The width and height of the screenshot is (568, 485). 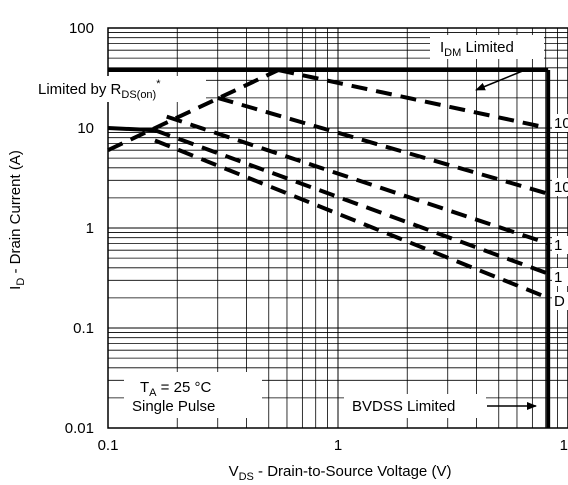 What do you see at coordinates (99, 89) in the screenshot?
I see `rds-label: Limited by RDS(on)*` at bounding box center [99, 89].